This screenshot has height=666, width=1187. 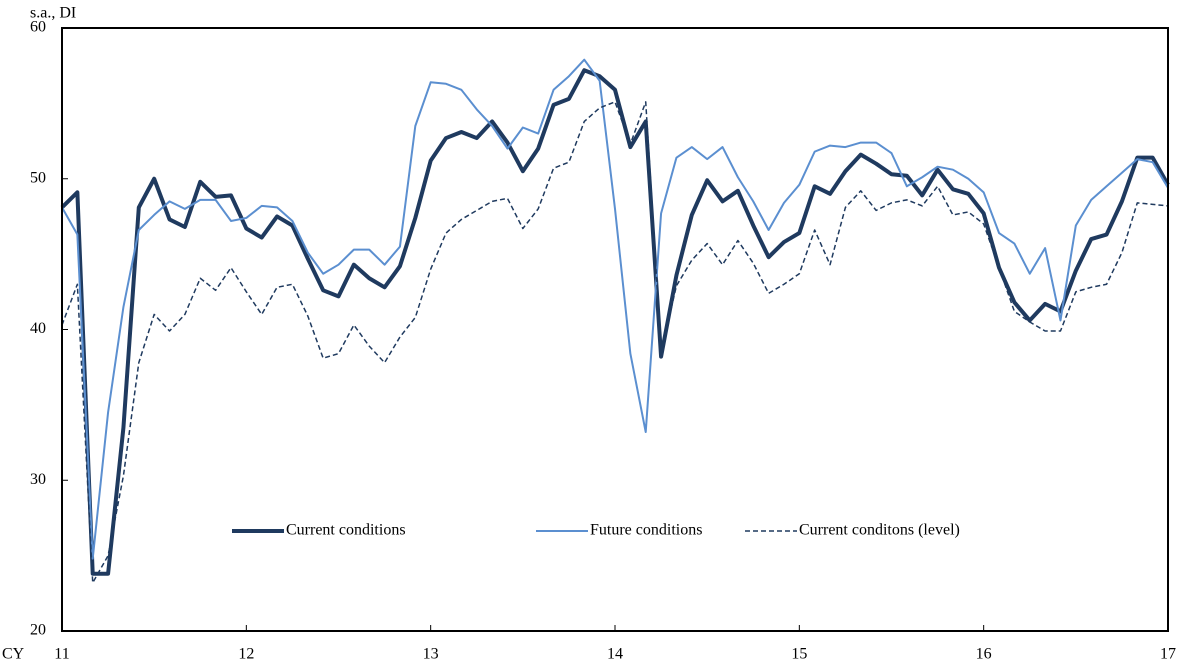 What do you see at coordinates (346, 530) in the screenshot?
I see `legend-label: Current conditions` at bounding box center [346, 530].